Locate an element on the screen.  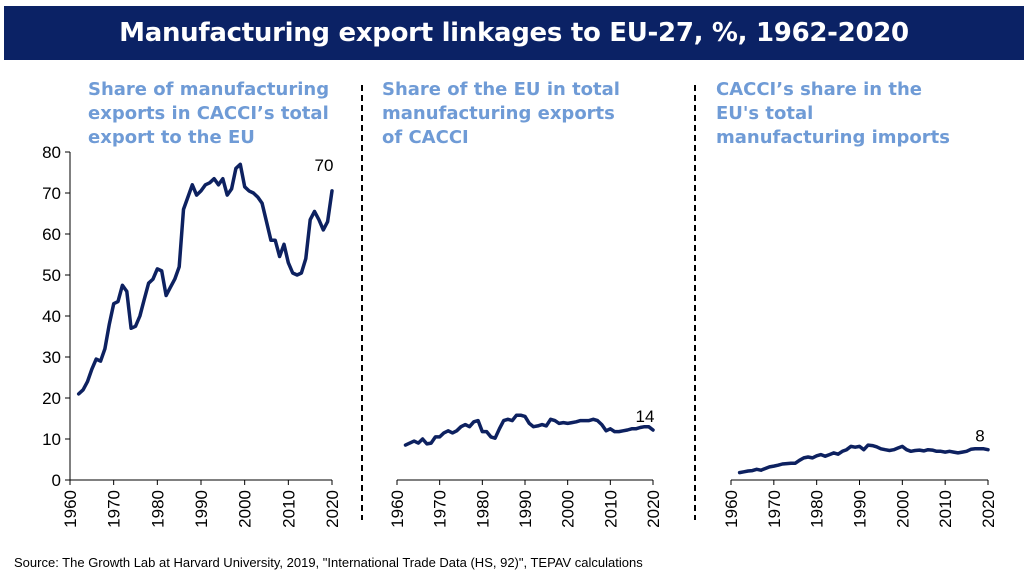
end-value-label: 70 is located at coordinates (324, 165).